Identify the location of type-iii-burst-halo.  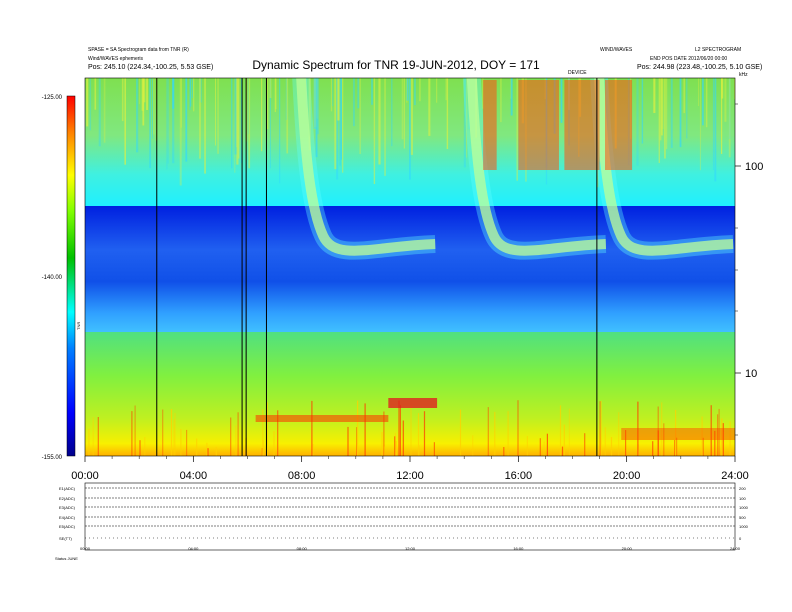
(662, 168).